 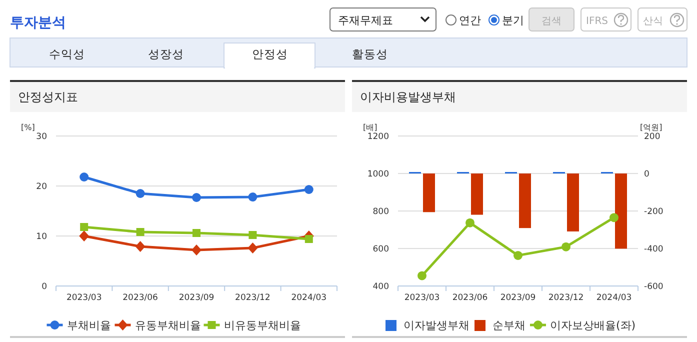 What do you see at coordinates (378, 175) in the screenshot?
I see `y-tick-label: 1000` at bounding box center [378, 175].